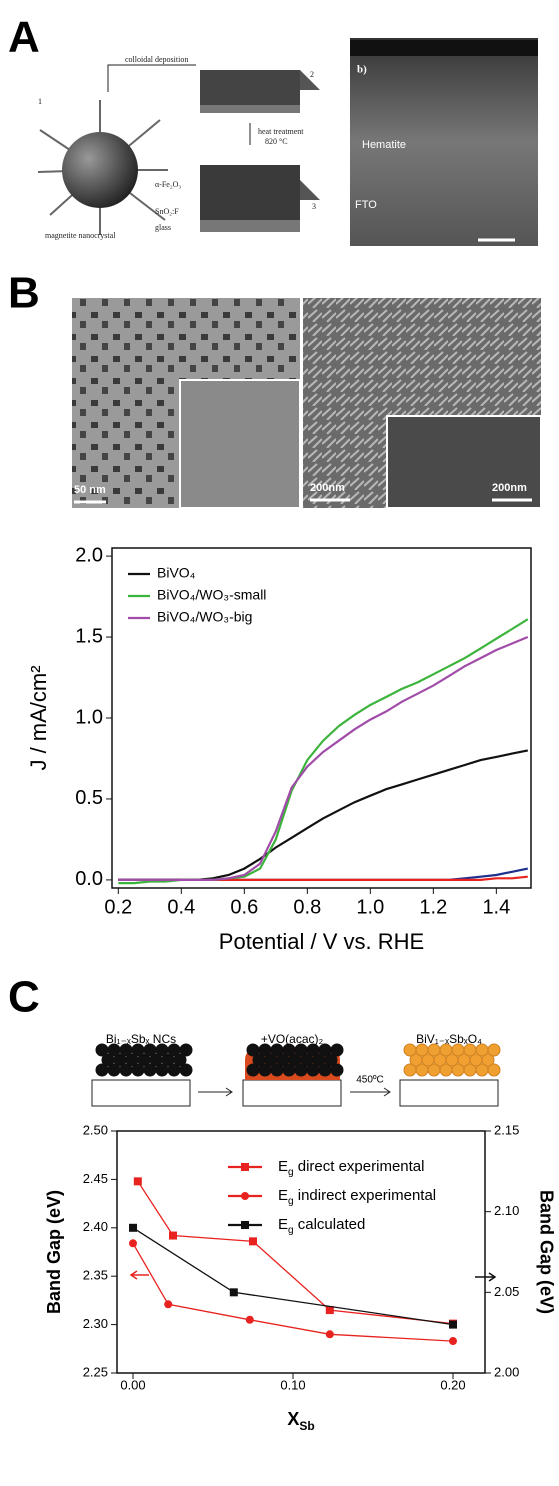 The height and width of the screenshot is (1486, 559). What do you see at coordinates (168, 184) in the screenshot?
I see `layer-label: α-Fe₂O₃` at bounding box center [168, 184].